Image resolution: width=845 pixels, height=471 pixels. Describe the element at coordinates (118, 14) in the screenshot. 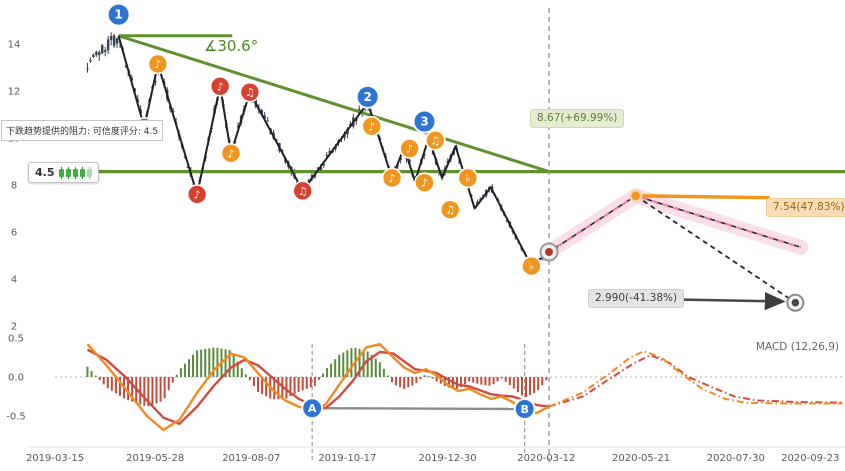

I see `wave-label-1: 1` at that location.